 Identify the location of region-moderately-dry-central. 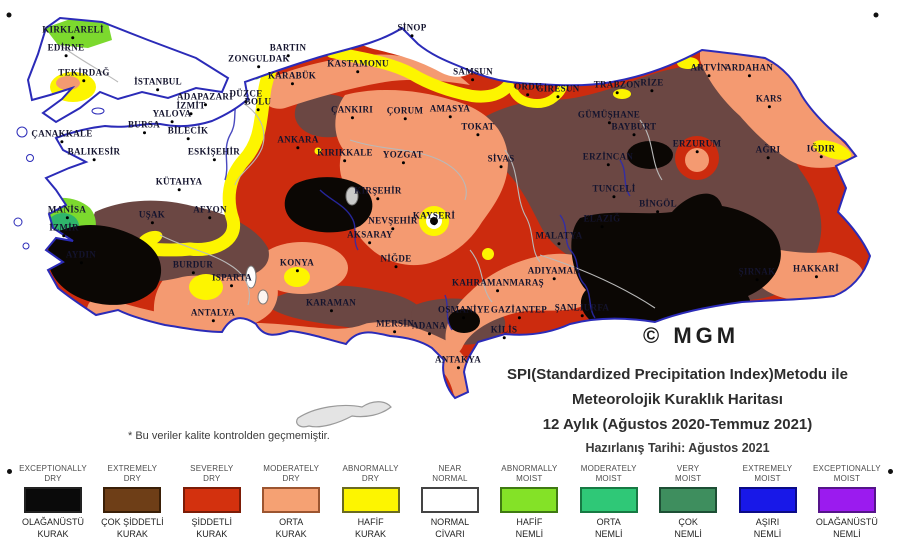
(421, 177).